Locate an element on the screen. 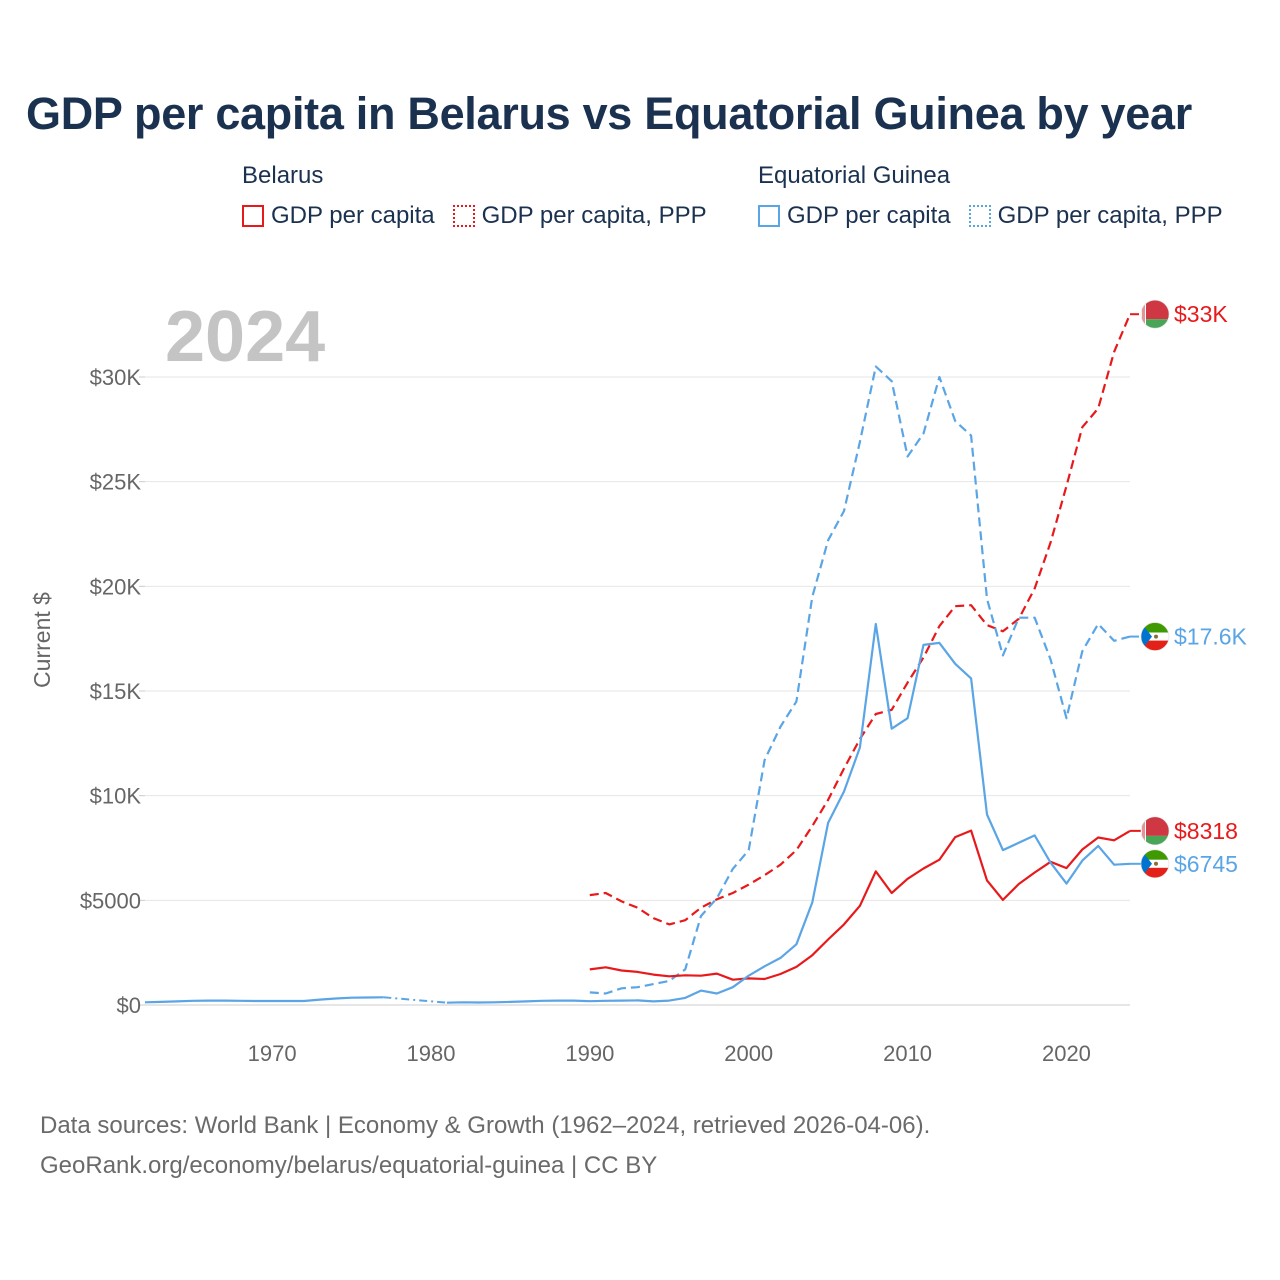  y-tick-label: $25K is located at coordinates (116, 482).